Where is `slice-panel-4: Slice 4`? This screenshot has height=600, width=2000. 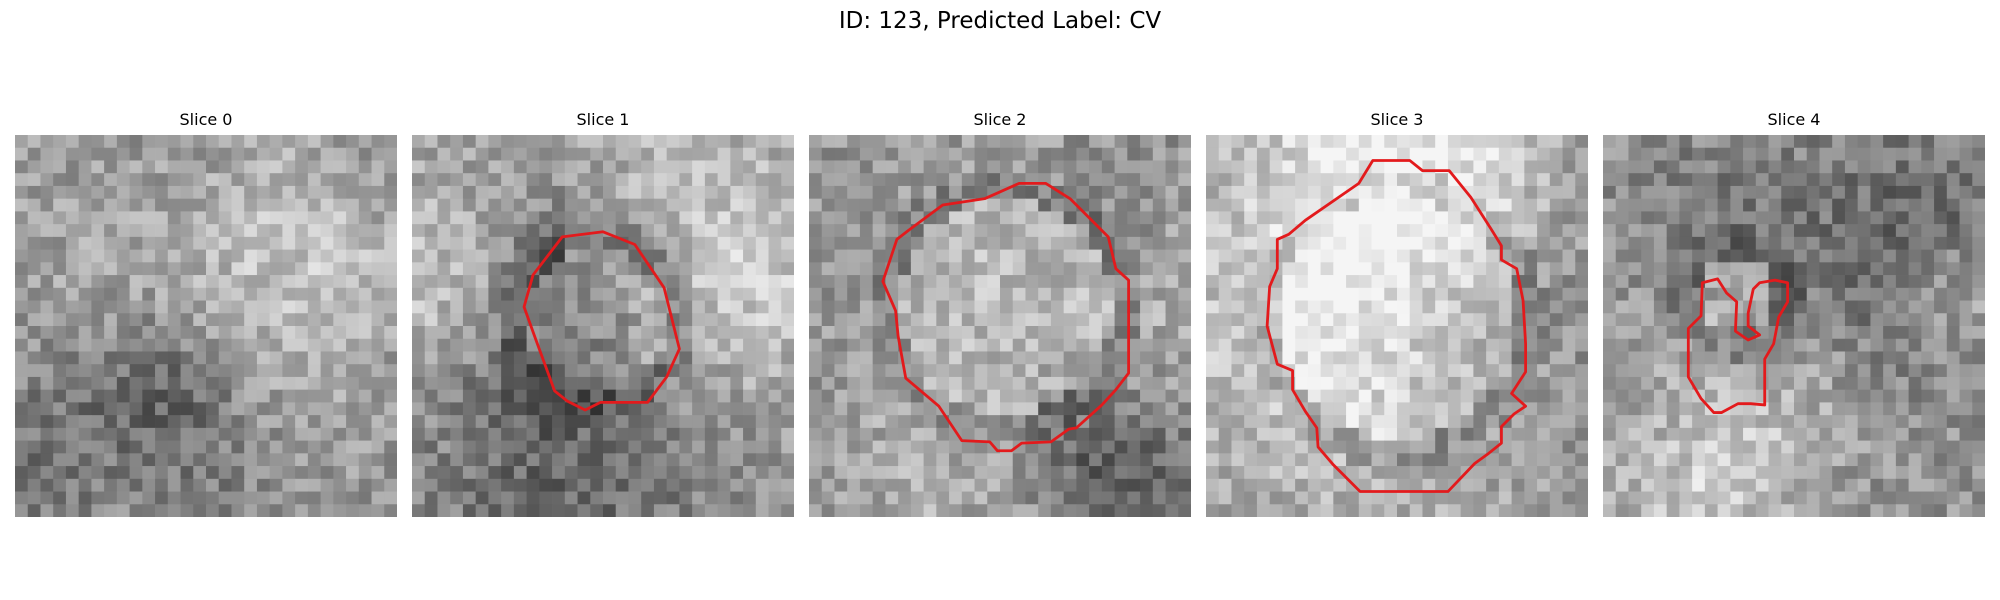 slice-panel-4: Slice 4 is located at coordinates (1794, 313).